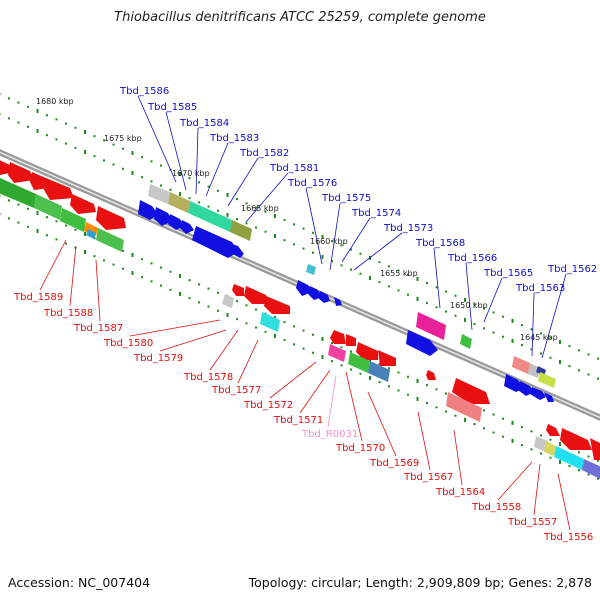 The height and width of the screenshot is (600, 600). Describe the element at coordinates (172, 107) in the screenshot. I see `gene-label: Tbd_1585` at that location.